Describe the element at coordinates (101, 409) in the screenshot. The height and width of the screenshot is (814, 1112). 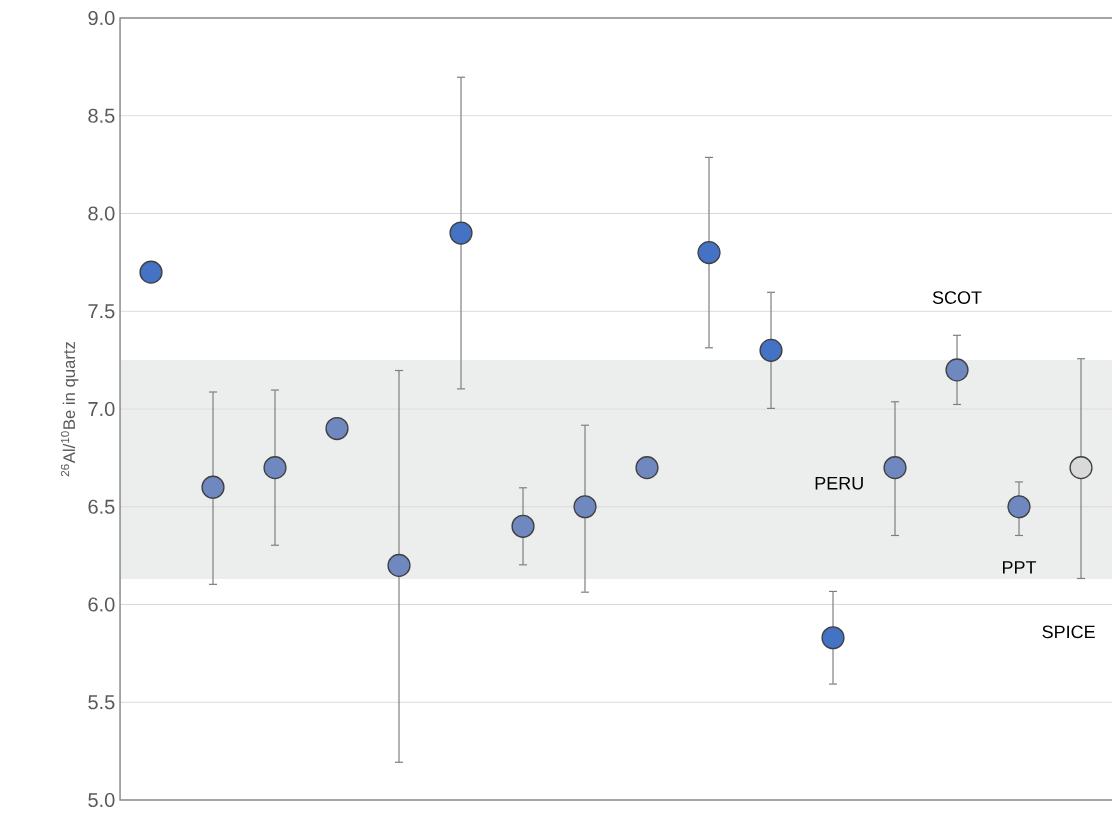
I see `y-tick-label: 7.0` at that location.